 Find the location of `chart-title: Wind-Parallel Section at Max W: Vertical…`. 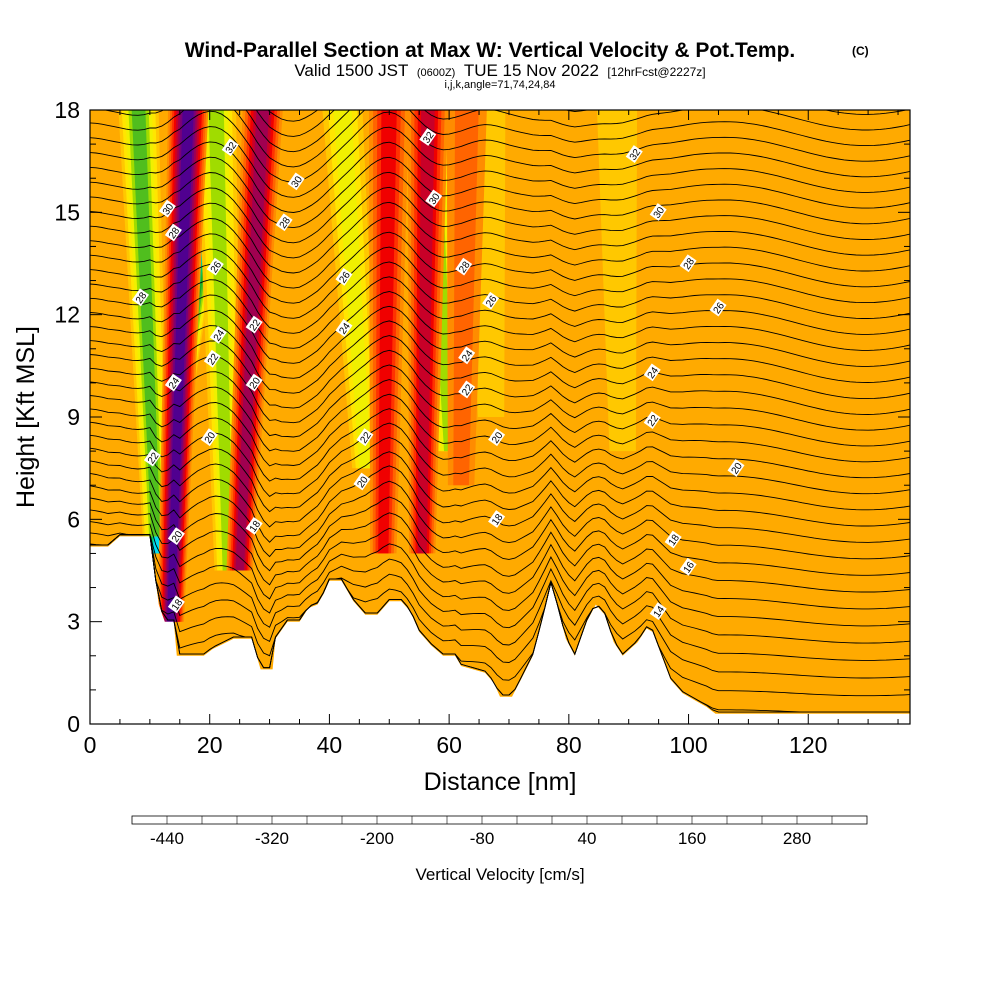

chart-title: Wind-Parallel Section at Max W: Vertical… is located at coordinates (490, 50).